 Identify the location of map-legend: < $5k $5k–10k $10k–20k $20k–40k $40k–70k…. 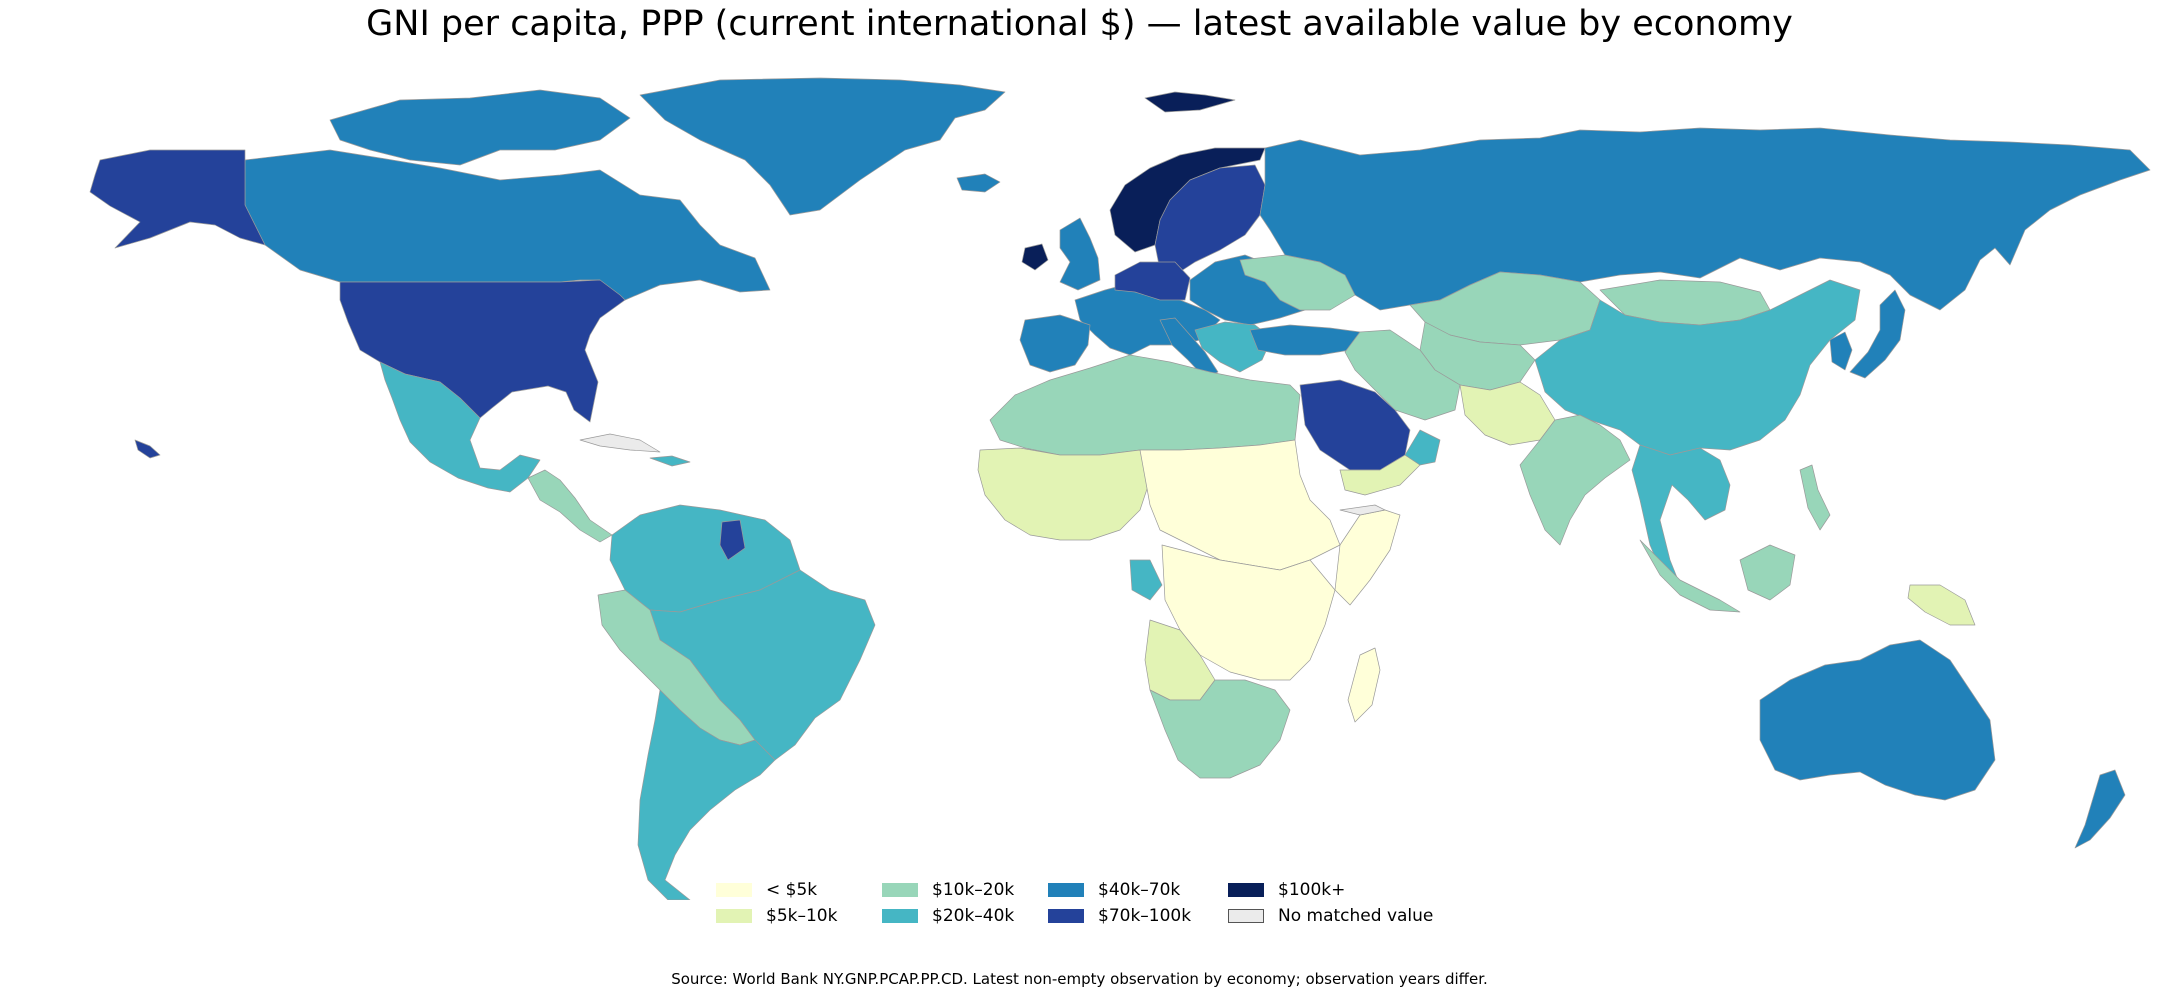
(1086, 908).